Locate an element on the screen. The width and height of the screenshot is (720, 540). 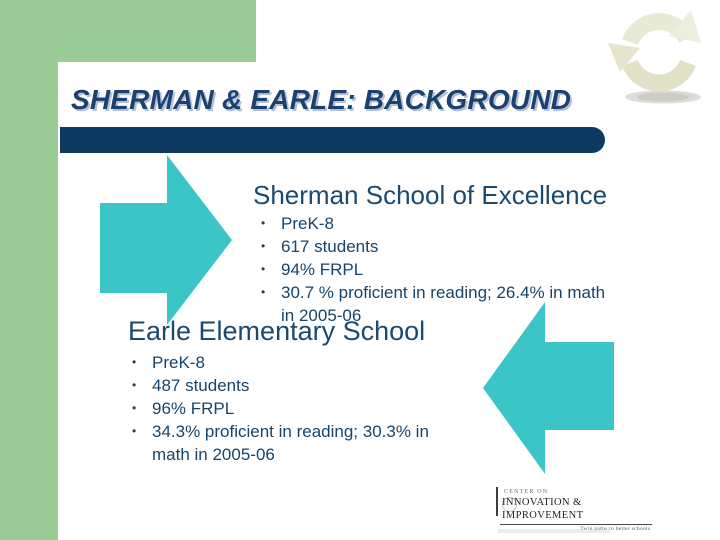
green-top-block is located at coordinates (128, 31).